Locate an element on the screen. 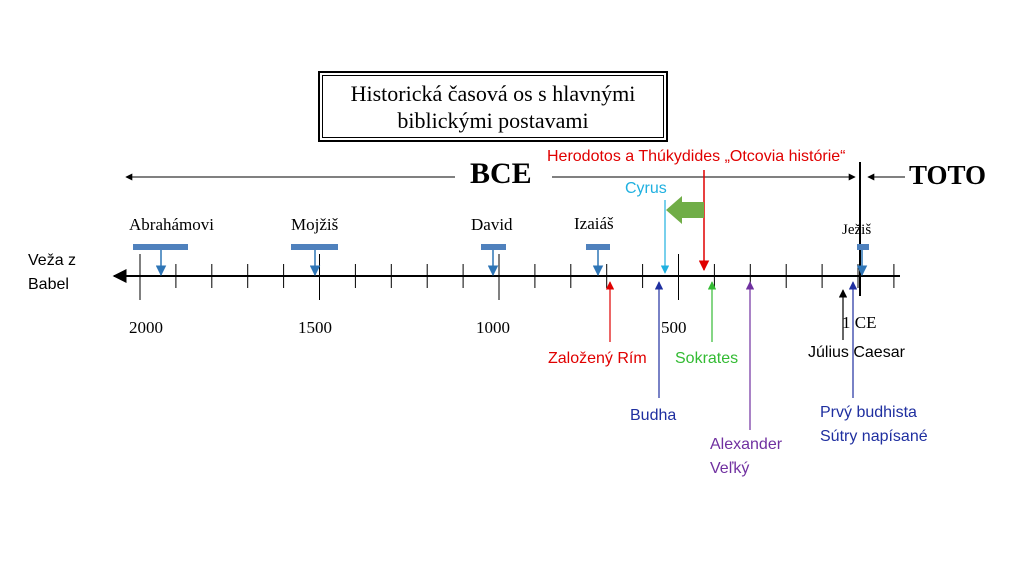 This screenshot has width=1024, height=576. tick-label-500: 500 is located at coordinates (674, 327).